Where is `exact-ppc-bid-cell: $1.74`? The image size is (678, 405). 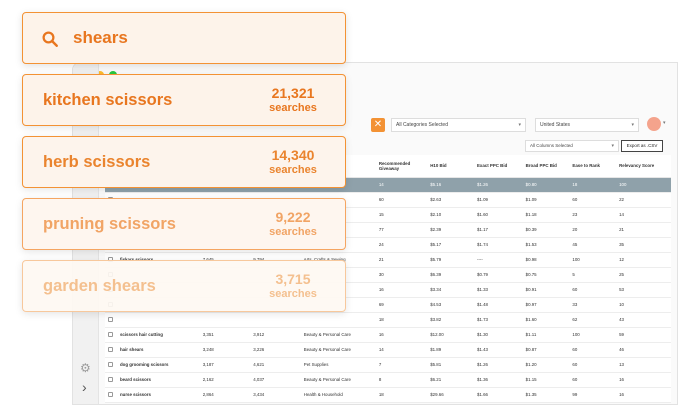 exact-ppc-bid-cell: $1.74 is located at coordinates (498, 245).